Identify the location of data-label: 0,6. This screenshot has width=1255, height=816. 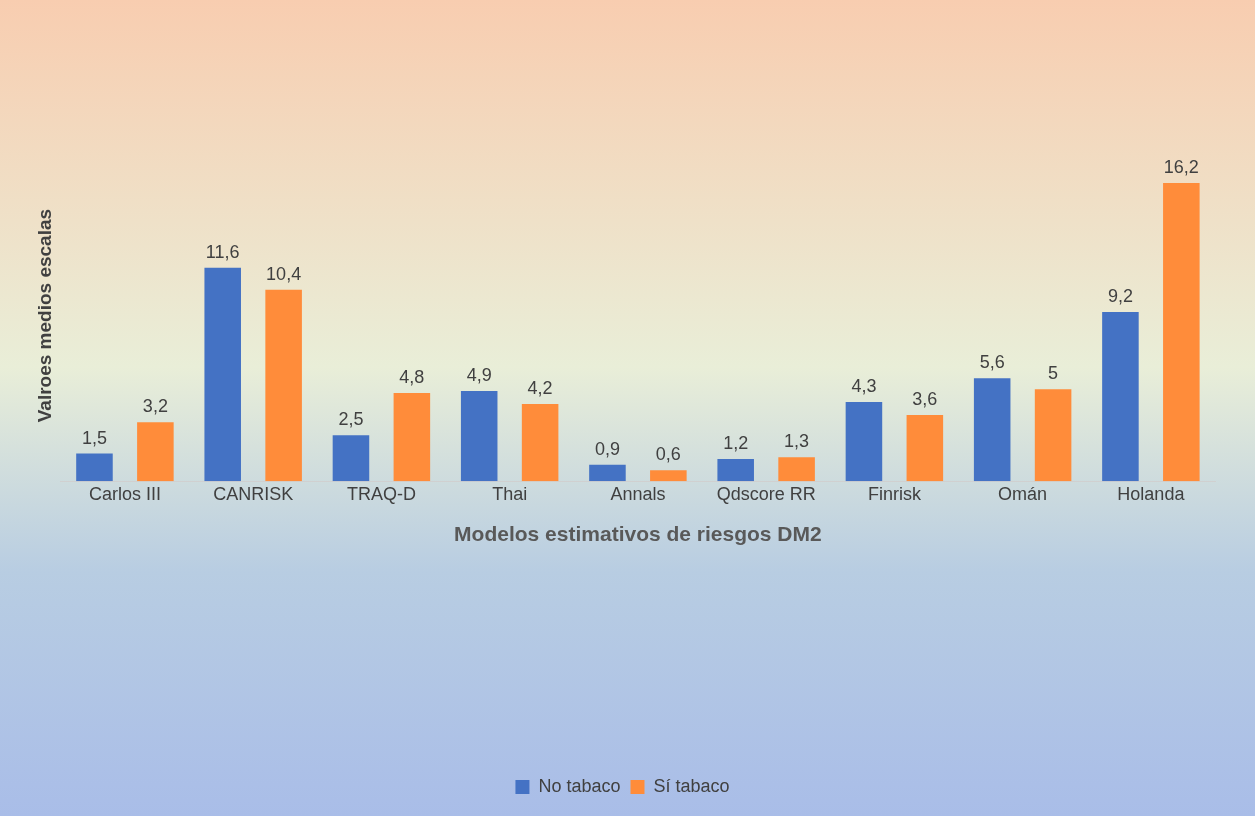
(668, 454).